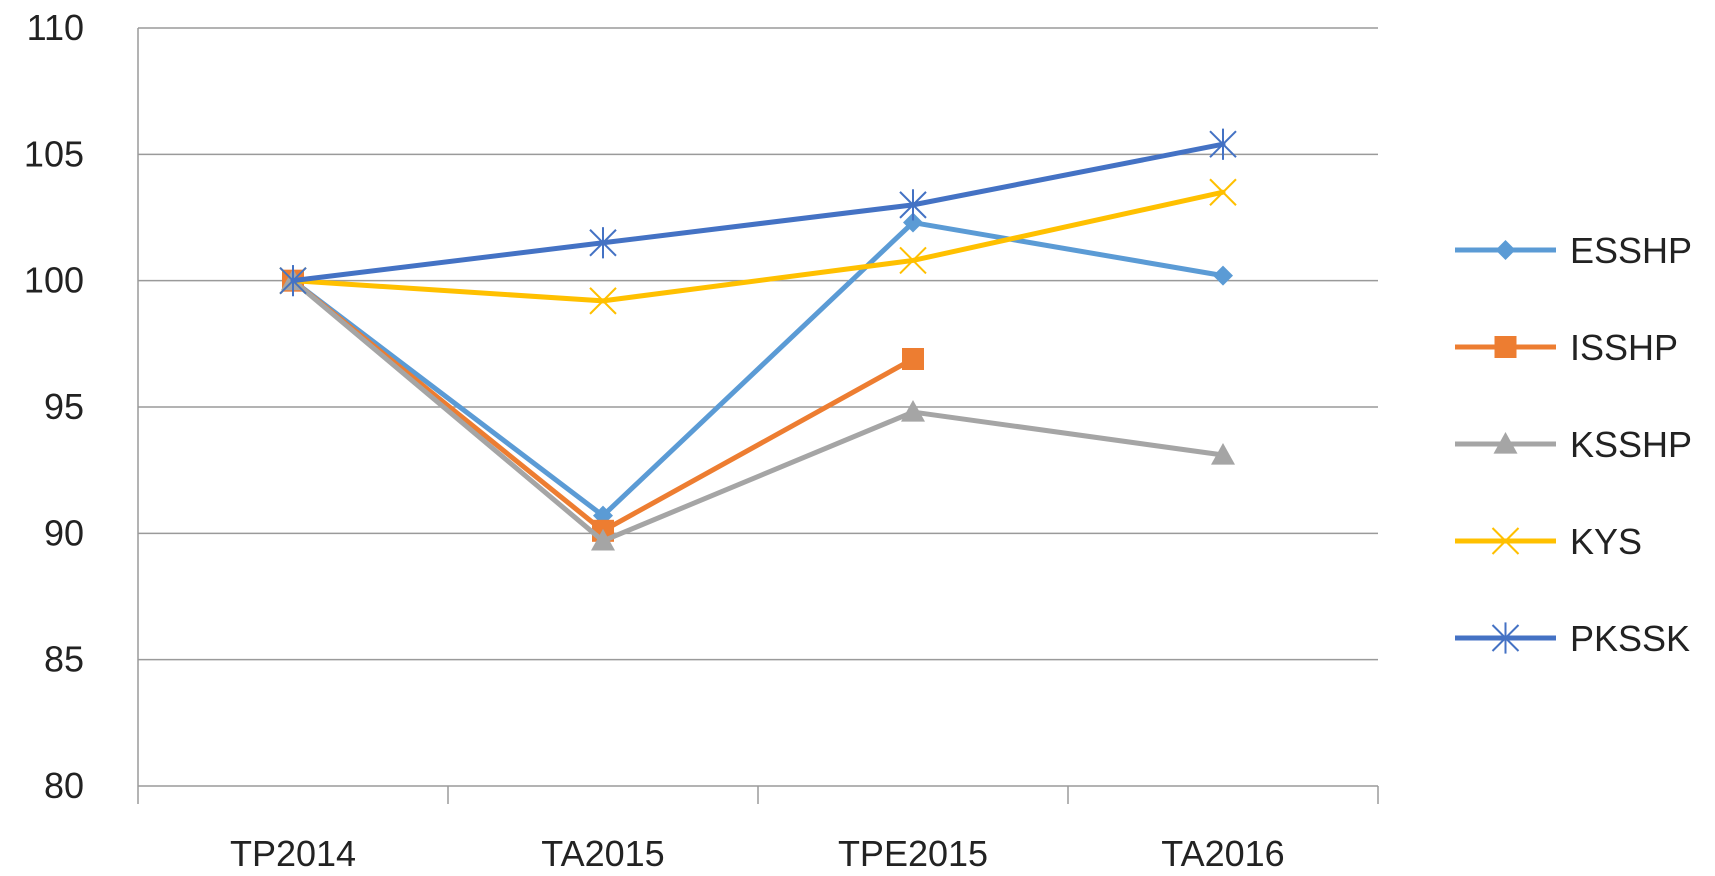 This screenshot has height=876, width=1715. I want to click on x-tick-label: TP2014, so click(293, 852).